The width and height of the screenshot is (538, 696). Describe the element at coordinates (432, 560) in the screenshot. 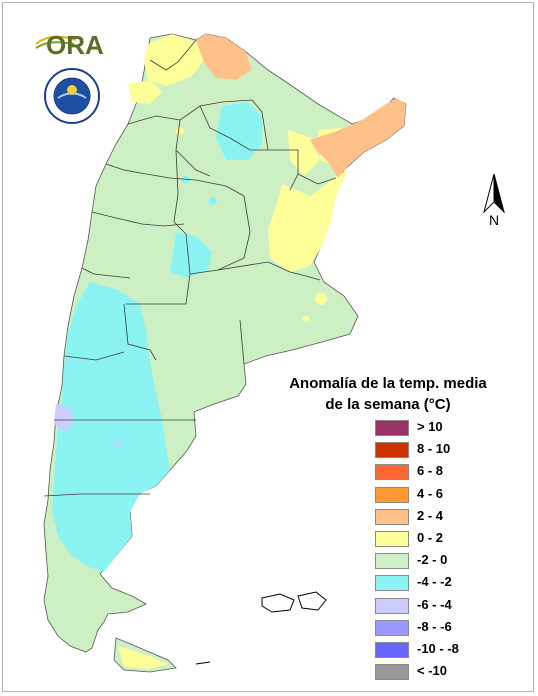

I see `legend-label: -2 - 0` at that location.